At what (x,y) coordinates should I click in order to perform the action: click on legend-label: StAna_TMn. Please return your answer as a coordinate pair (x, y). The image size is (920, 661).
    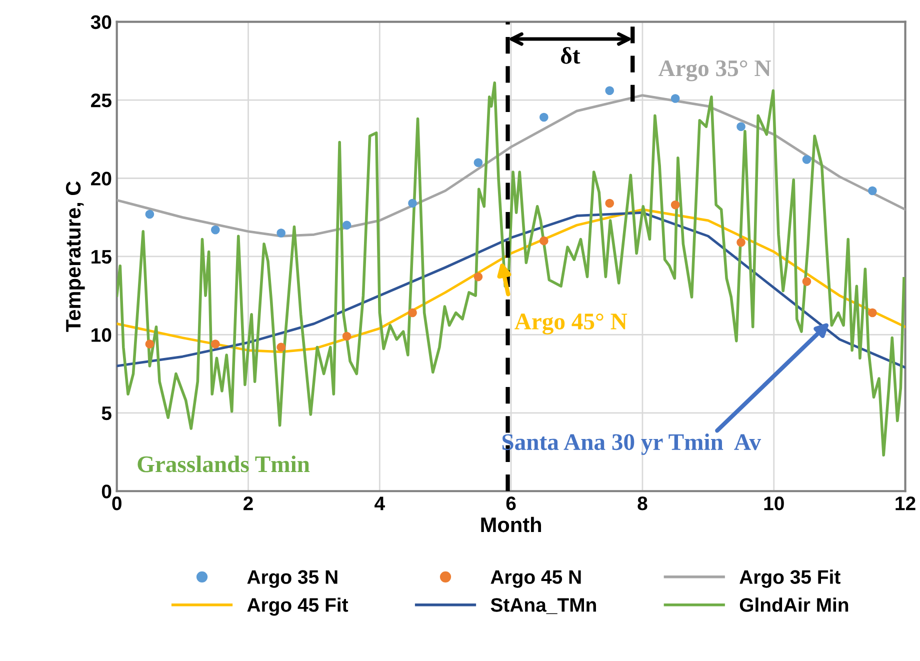
    Looking at the image, I should click on (543, 606).